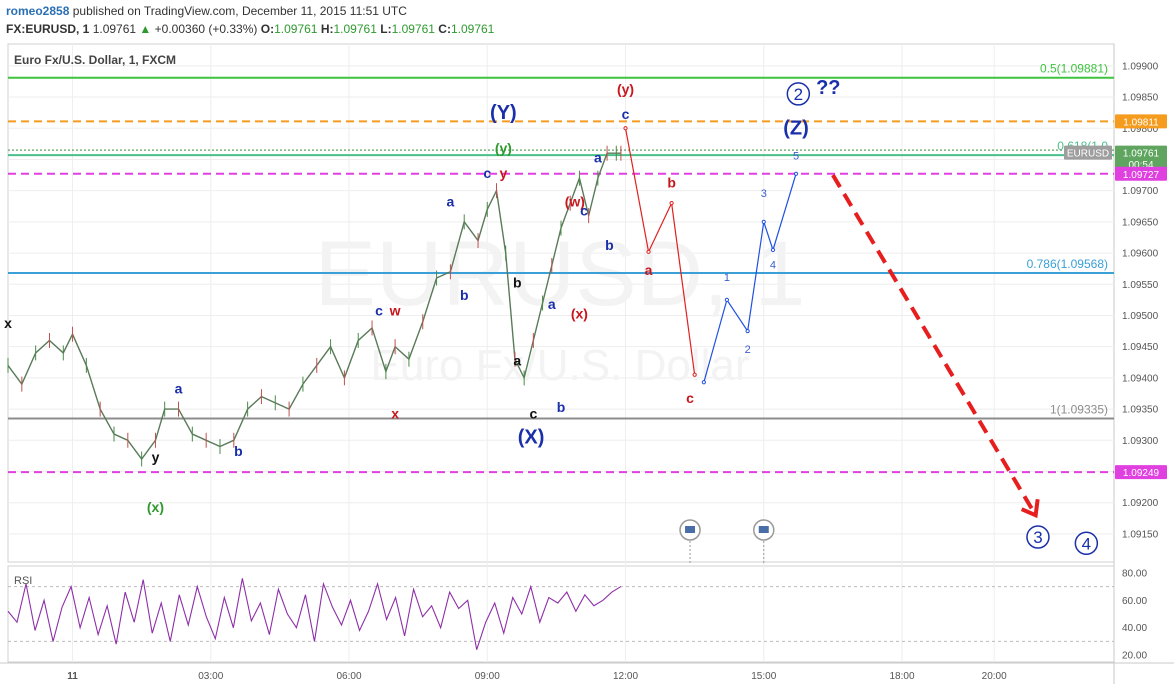 The image size is (1174, 692). What do you see at coordinates (395, 310) in the screenshot?
I see `wave-label: w` at bounding box center [395, 310].